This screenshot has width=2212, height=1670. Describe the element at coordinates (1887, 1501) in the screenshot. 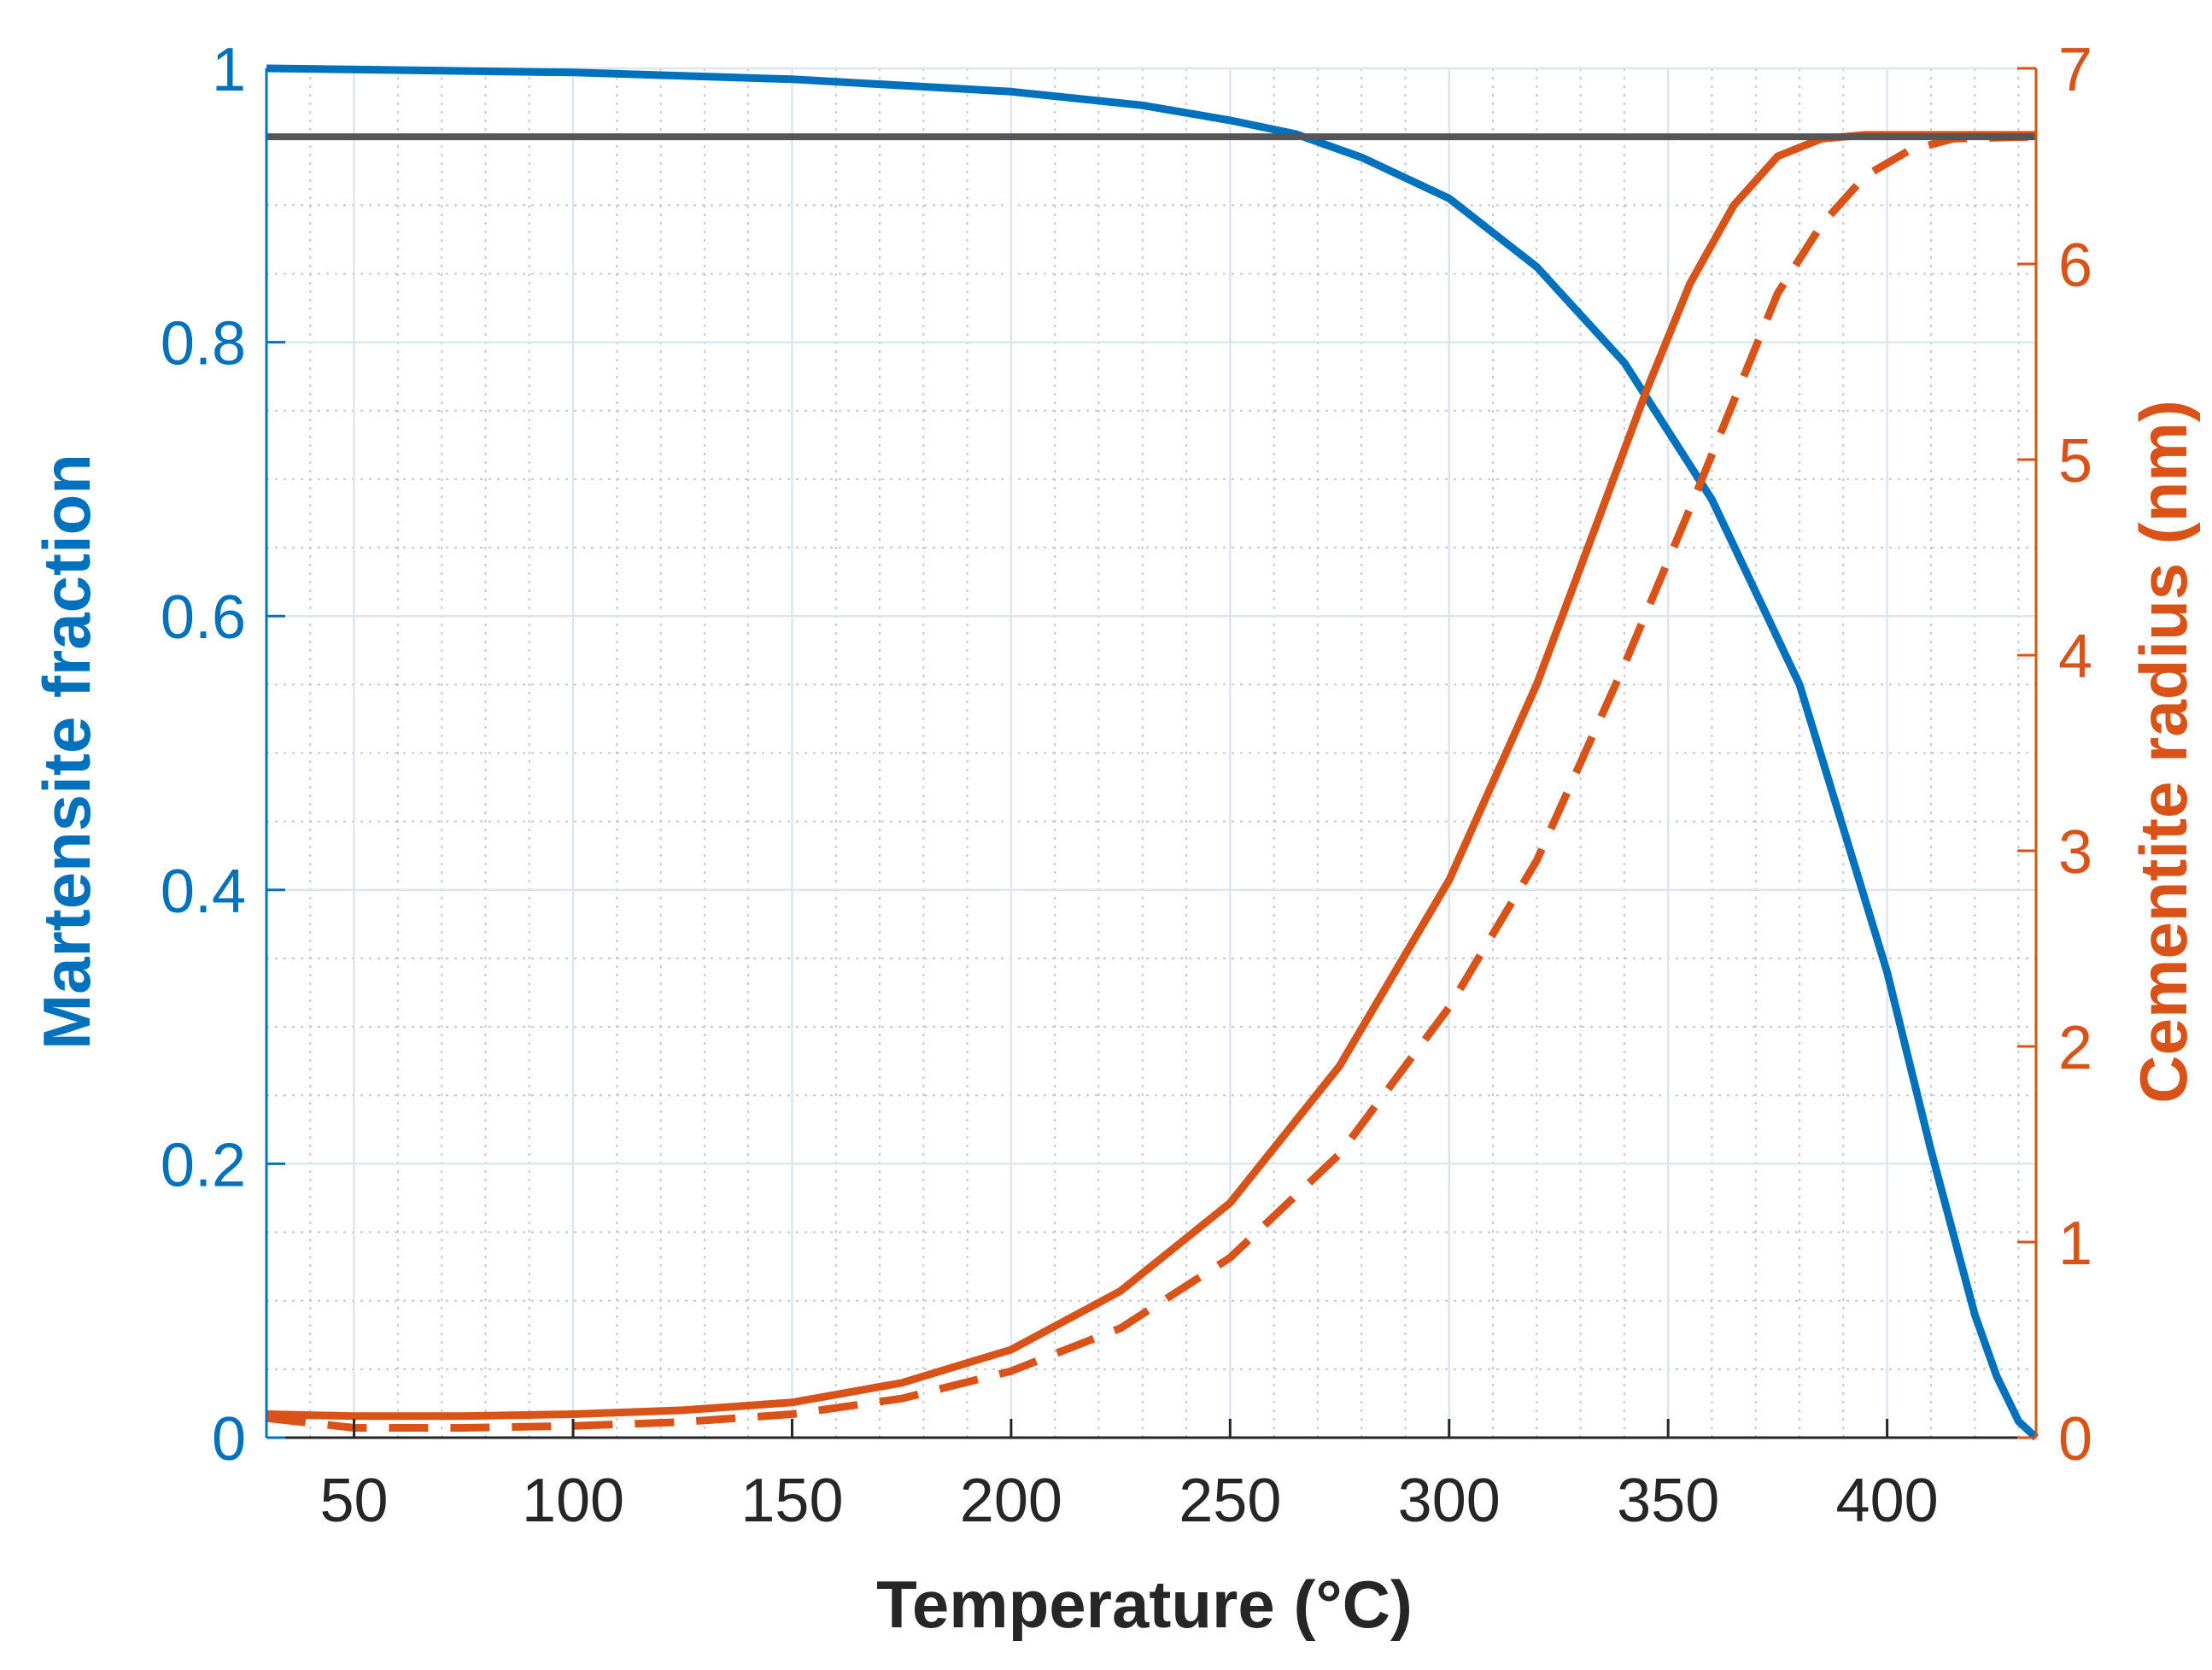

I see `x-tick-label: 400` at that location.